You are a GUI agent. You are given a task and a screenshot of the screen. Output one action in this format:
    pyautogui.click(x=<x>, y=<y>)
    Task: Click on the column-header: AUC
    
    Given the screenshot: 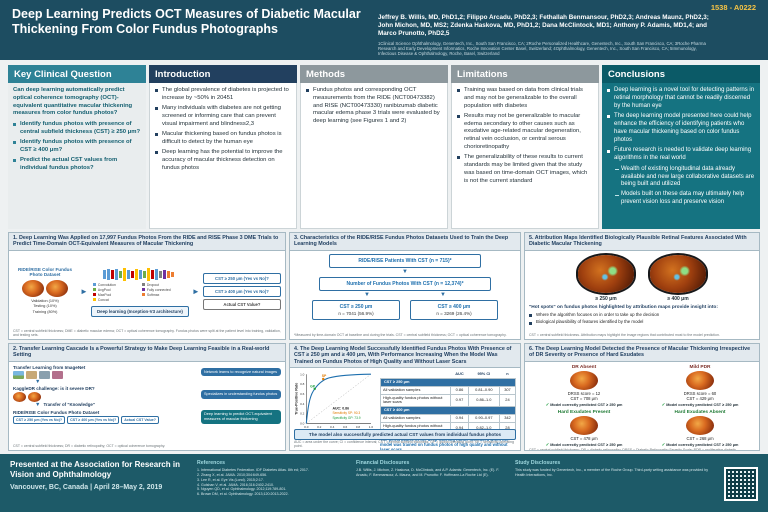 What is the action you would take?
    pyautogui.click(x=459, y=374)
    